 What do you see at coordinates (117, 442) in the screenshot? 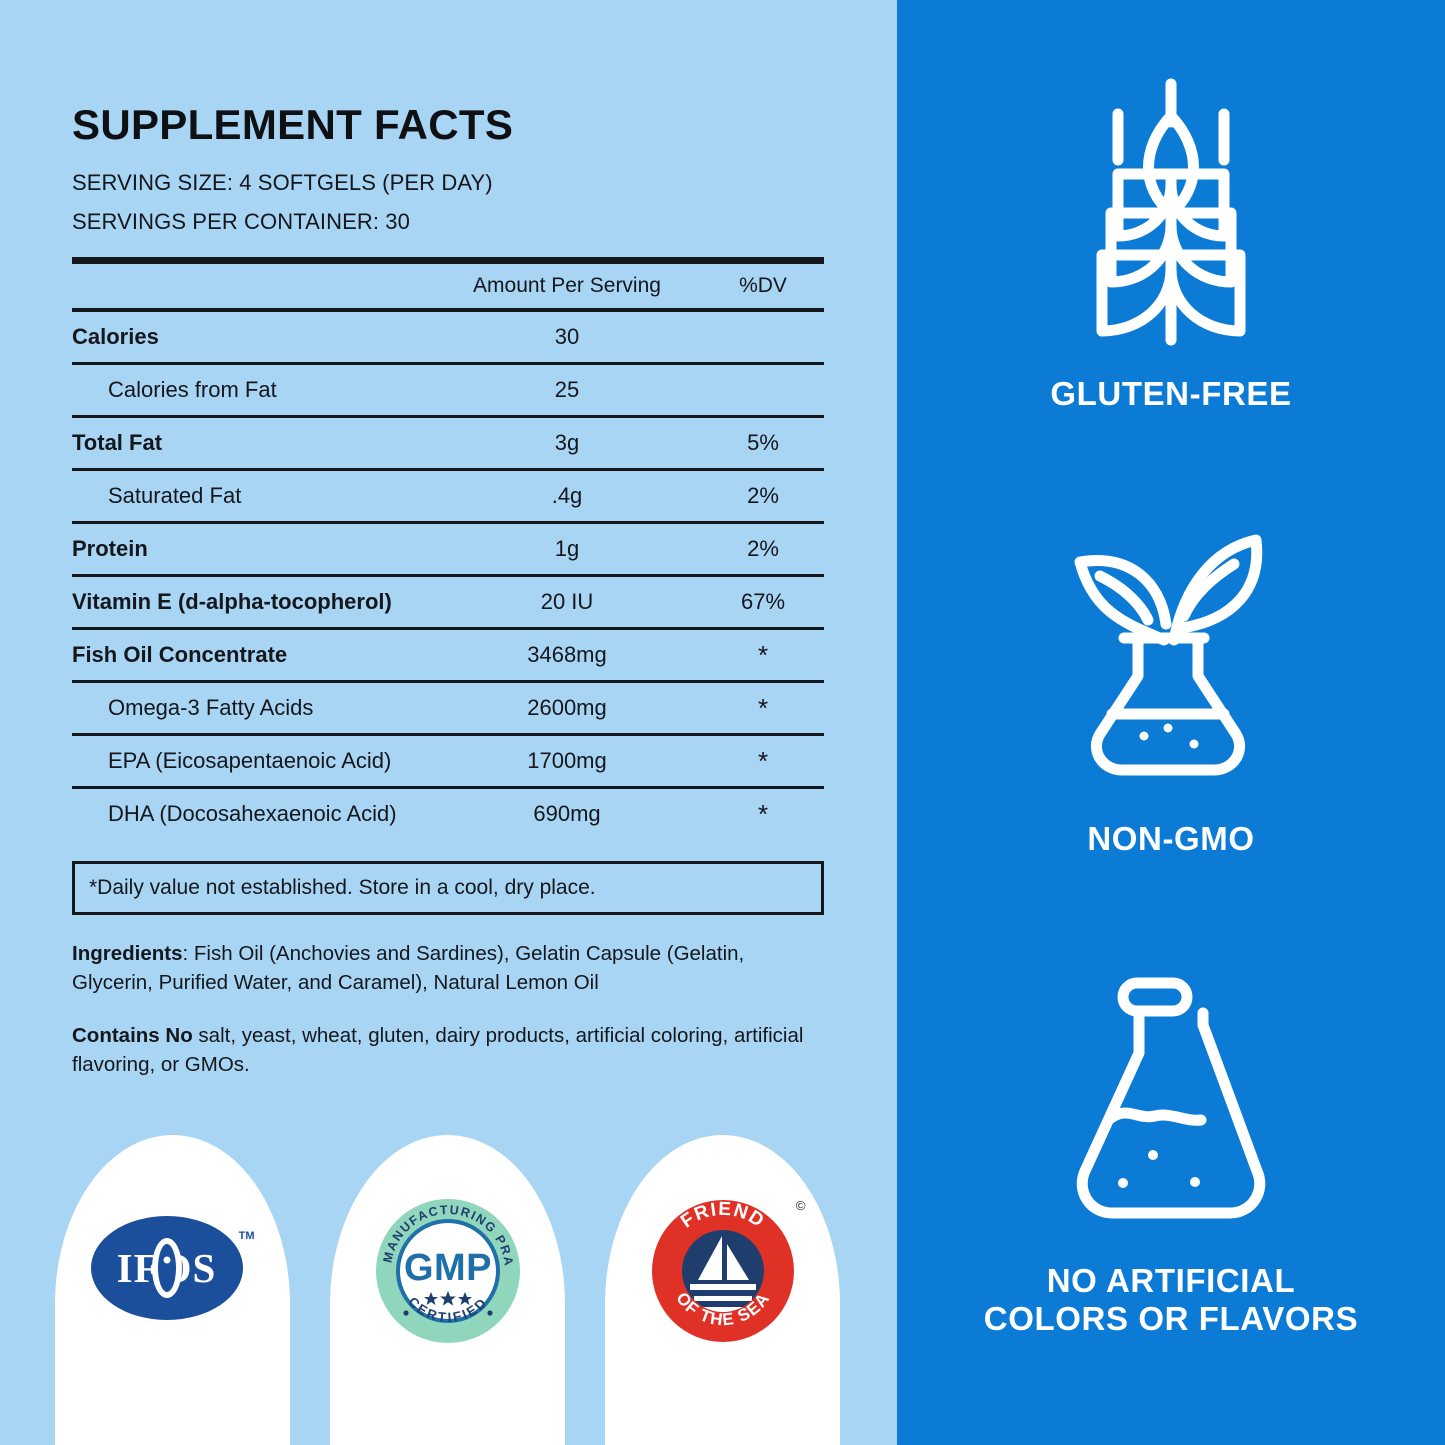
I see `row-name: Total Fat` at bounding box center [117, 442].